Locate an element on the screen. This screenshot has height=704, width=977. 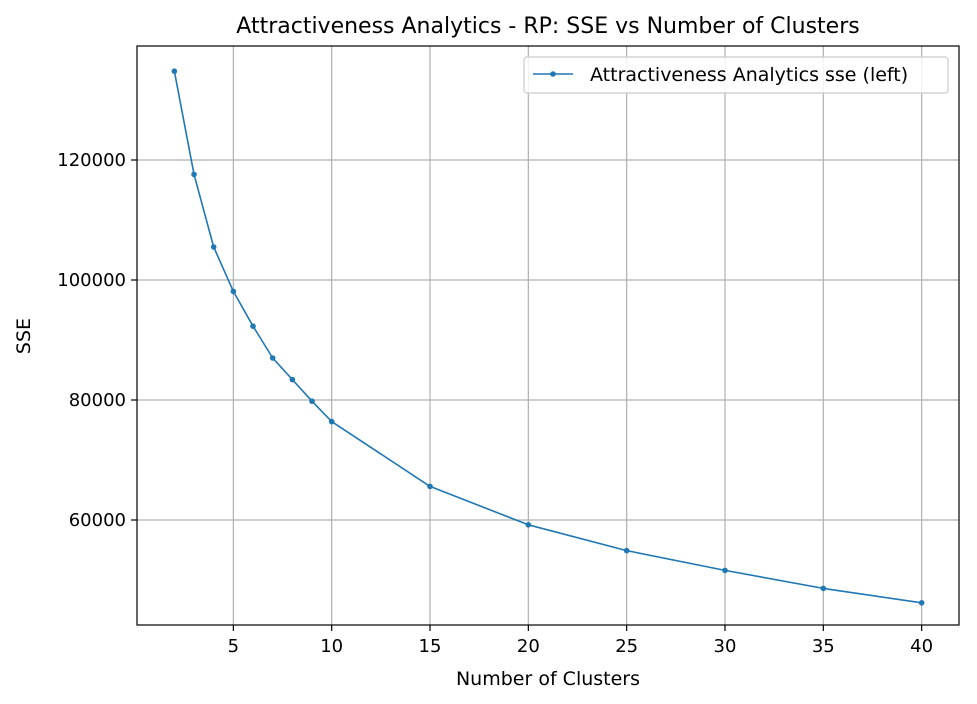
legend: Attractiveness Analytics sse (left) is located at coordinates (736, 75).